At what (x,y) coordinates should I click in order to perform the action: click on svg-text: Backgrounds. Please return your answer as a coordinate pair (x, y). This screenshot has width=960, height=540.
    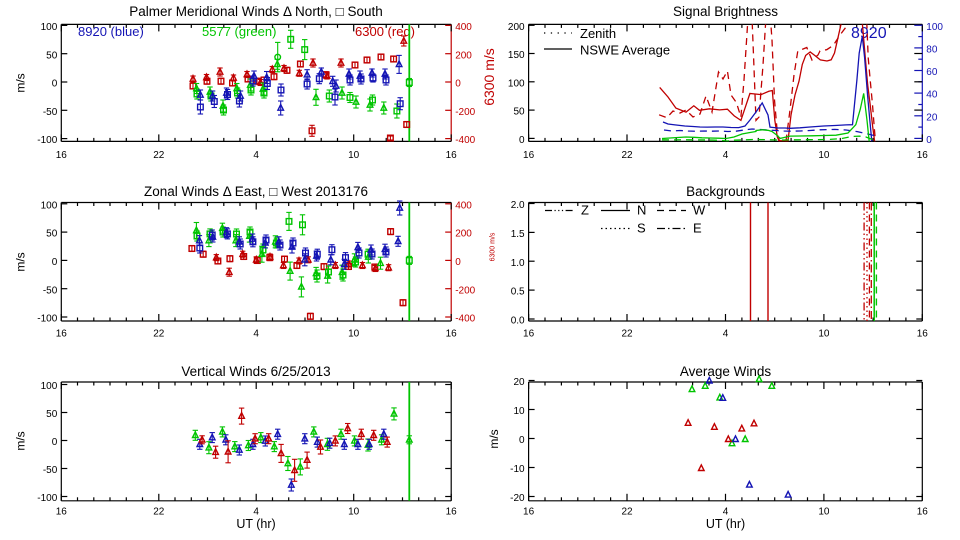
    Looking at the image, I should click on (725, 191).